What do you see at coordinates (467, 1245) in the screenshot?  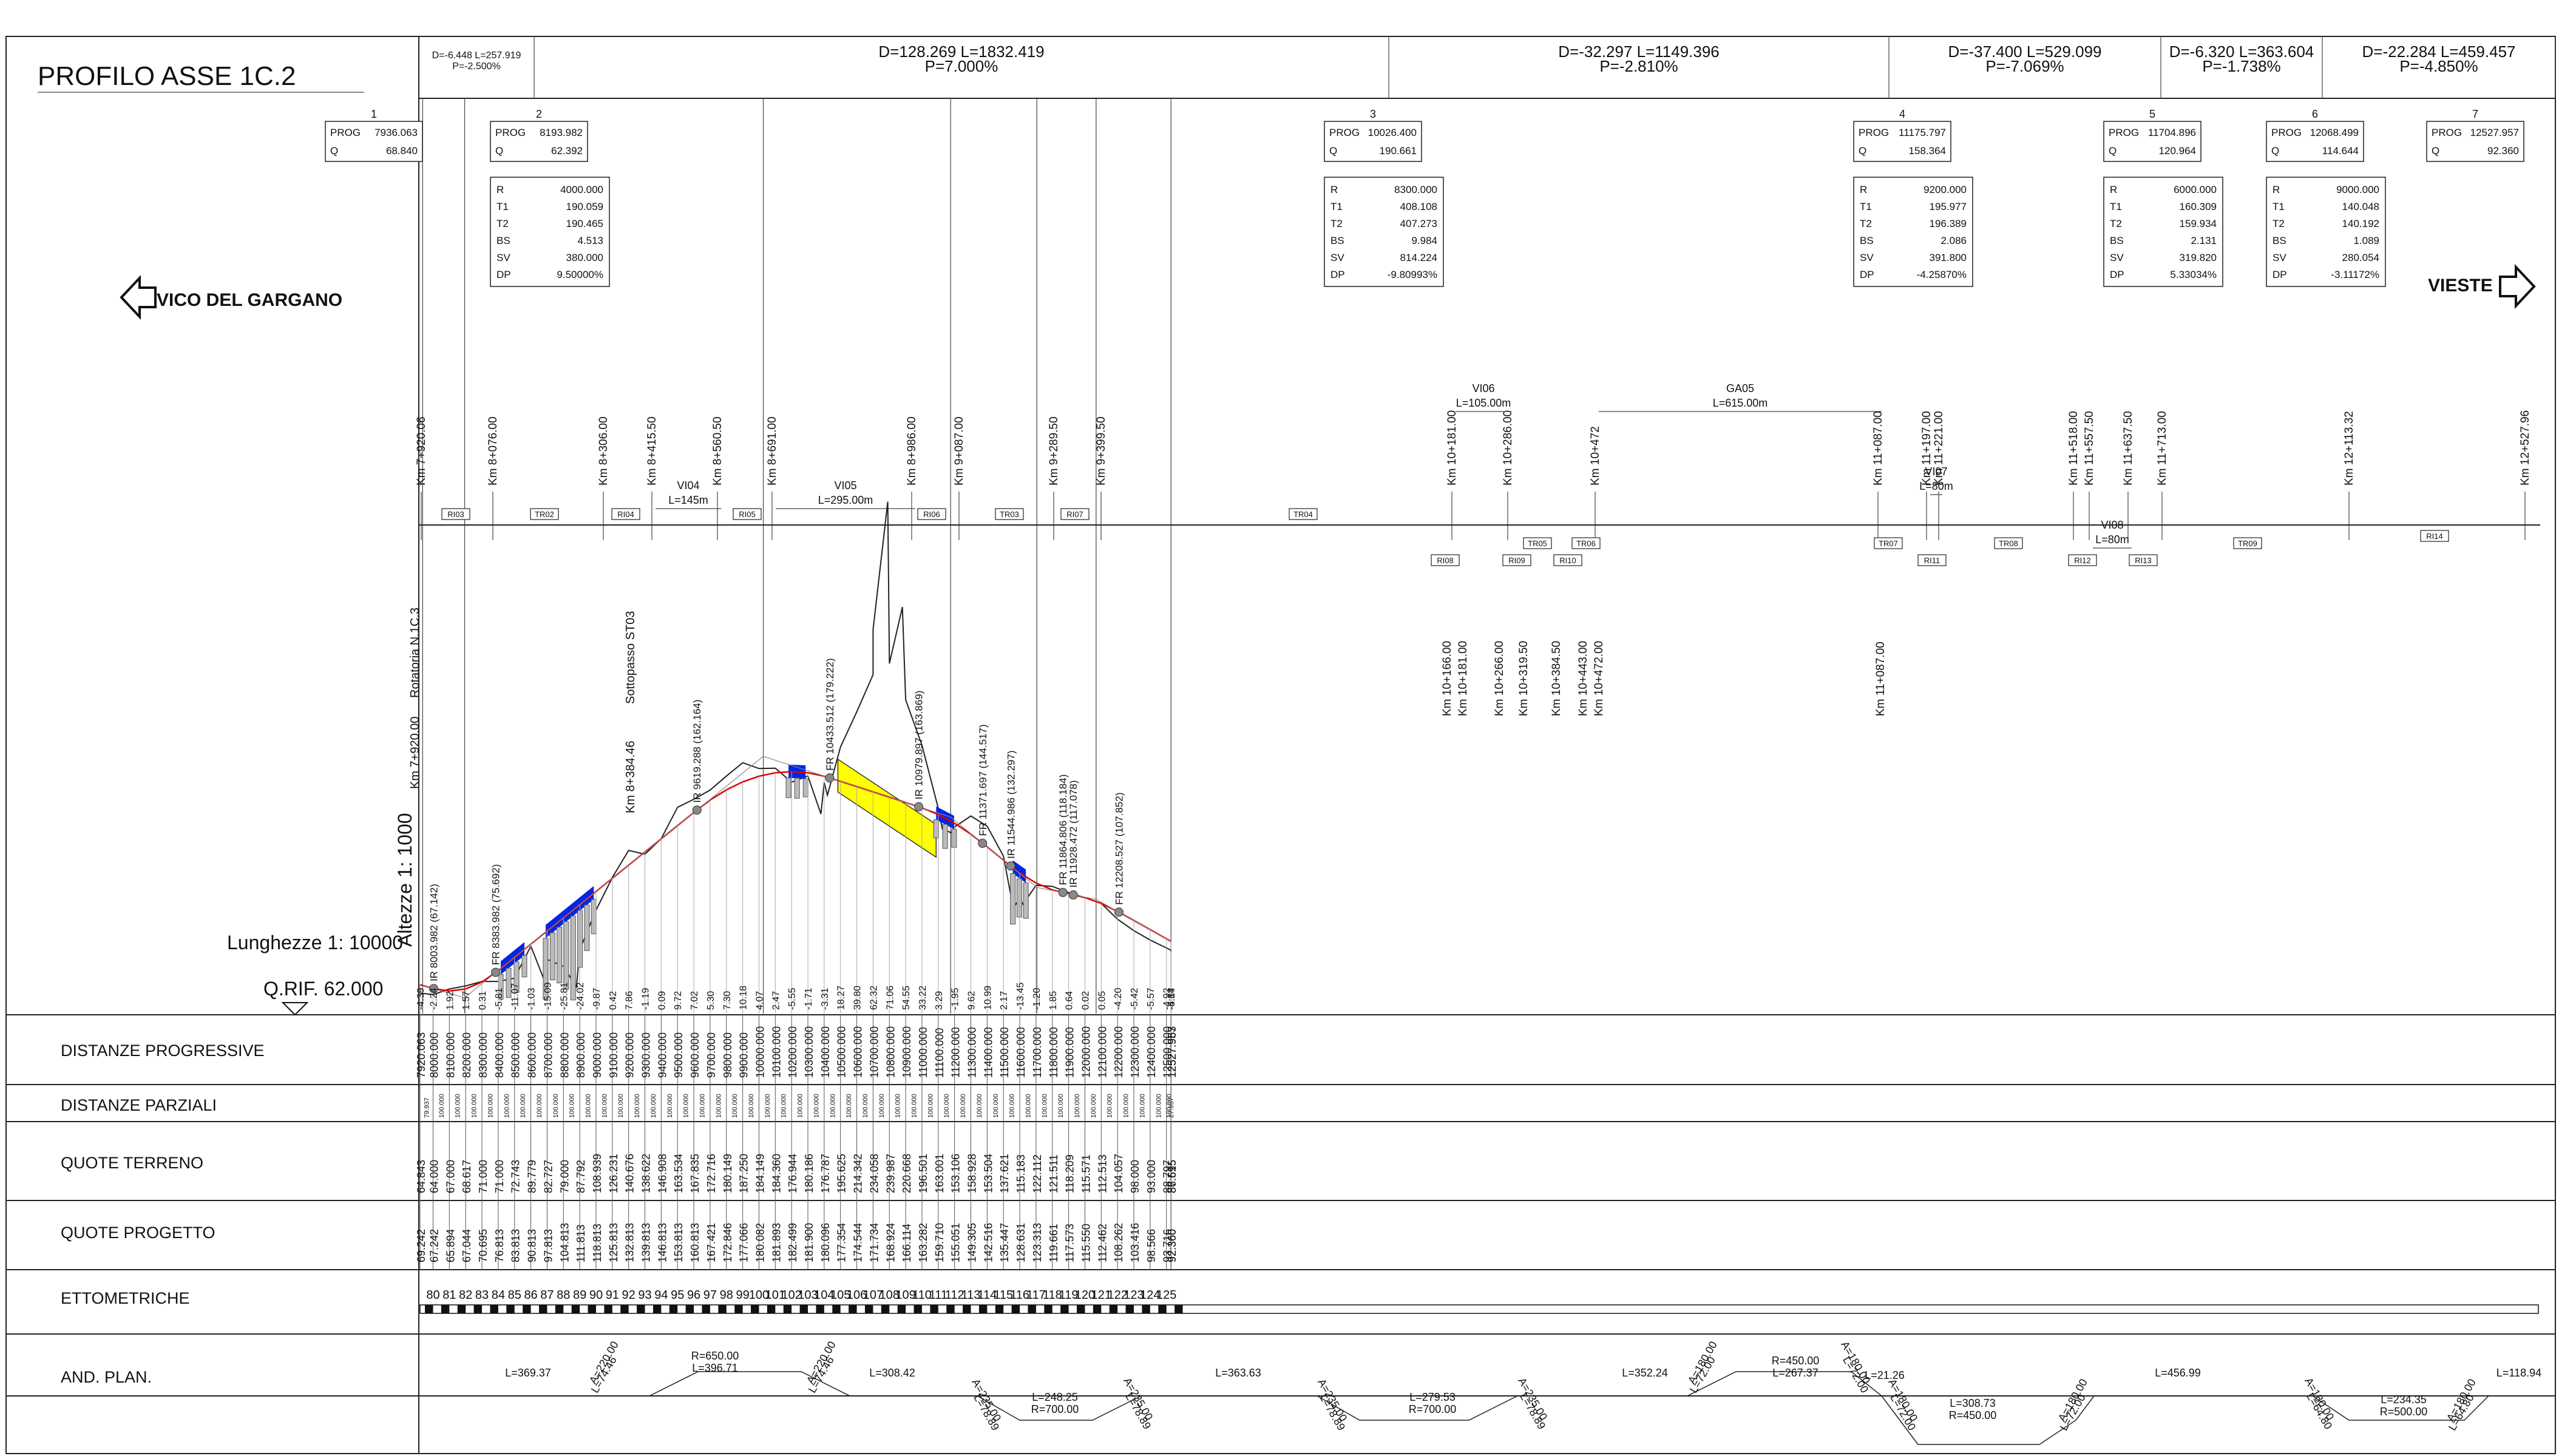 I see `progetto-value: 67.044` at bounding box center [467, 1245].